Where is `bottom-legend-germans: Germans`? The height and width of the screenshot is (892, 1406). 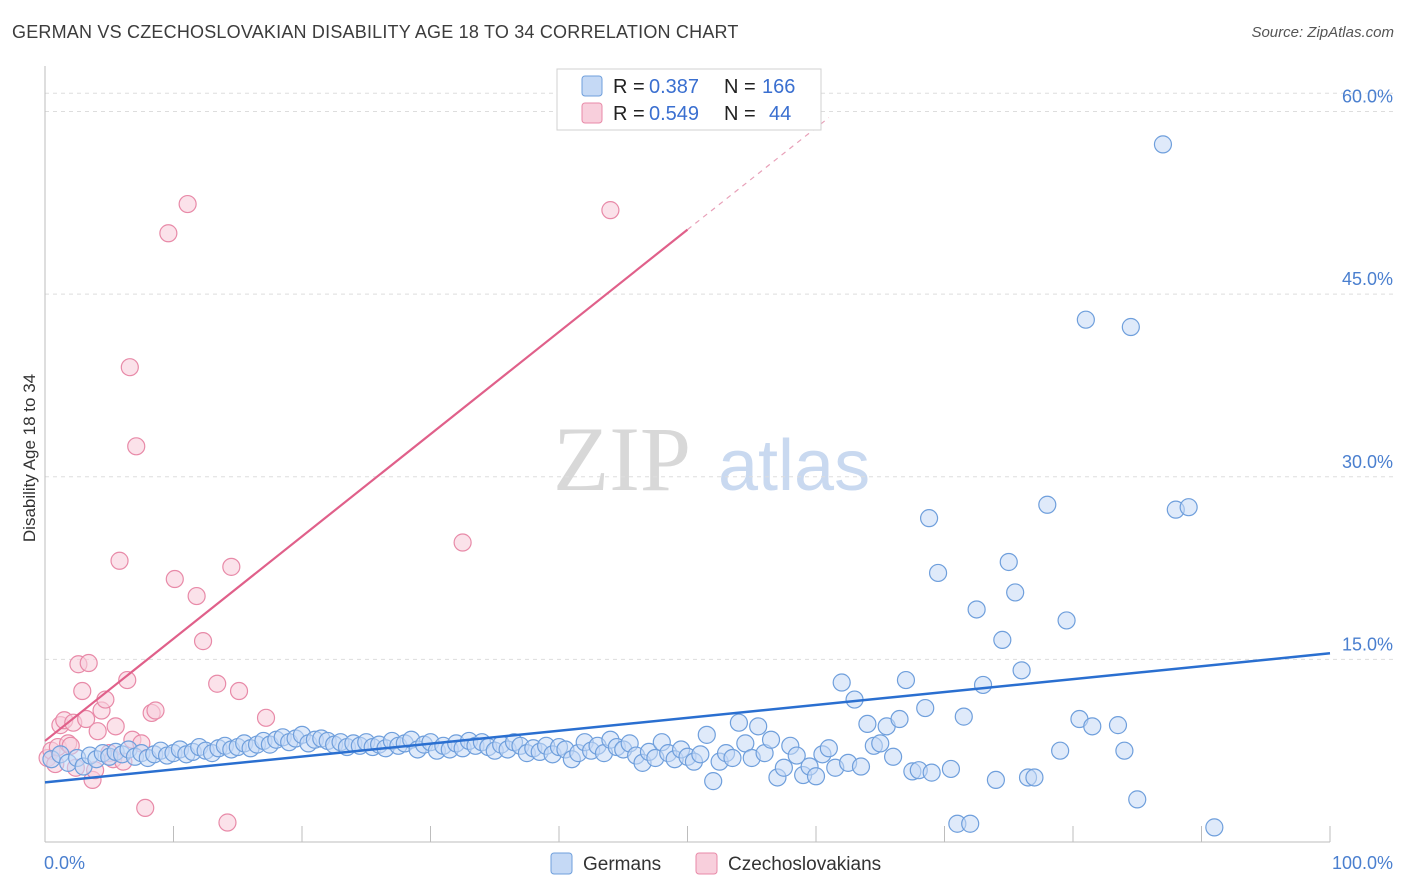 bottom-legend-germans: Germans is located at coordinates (622, 864).